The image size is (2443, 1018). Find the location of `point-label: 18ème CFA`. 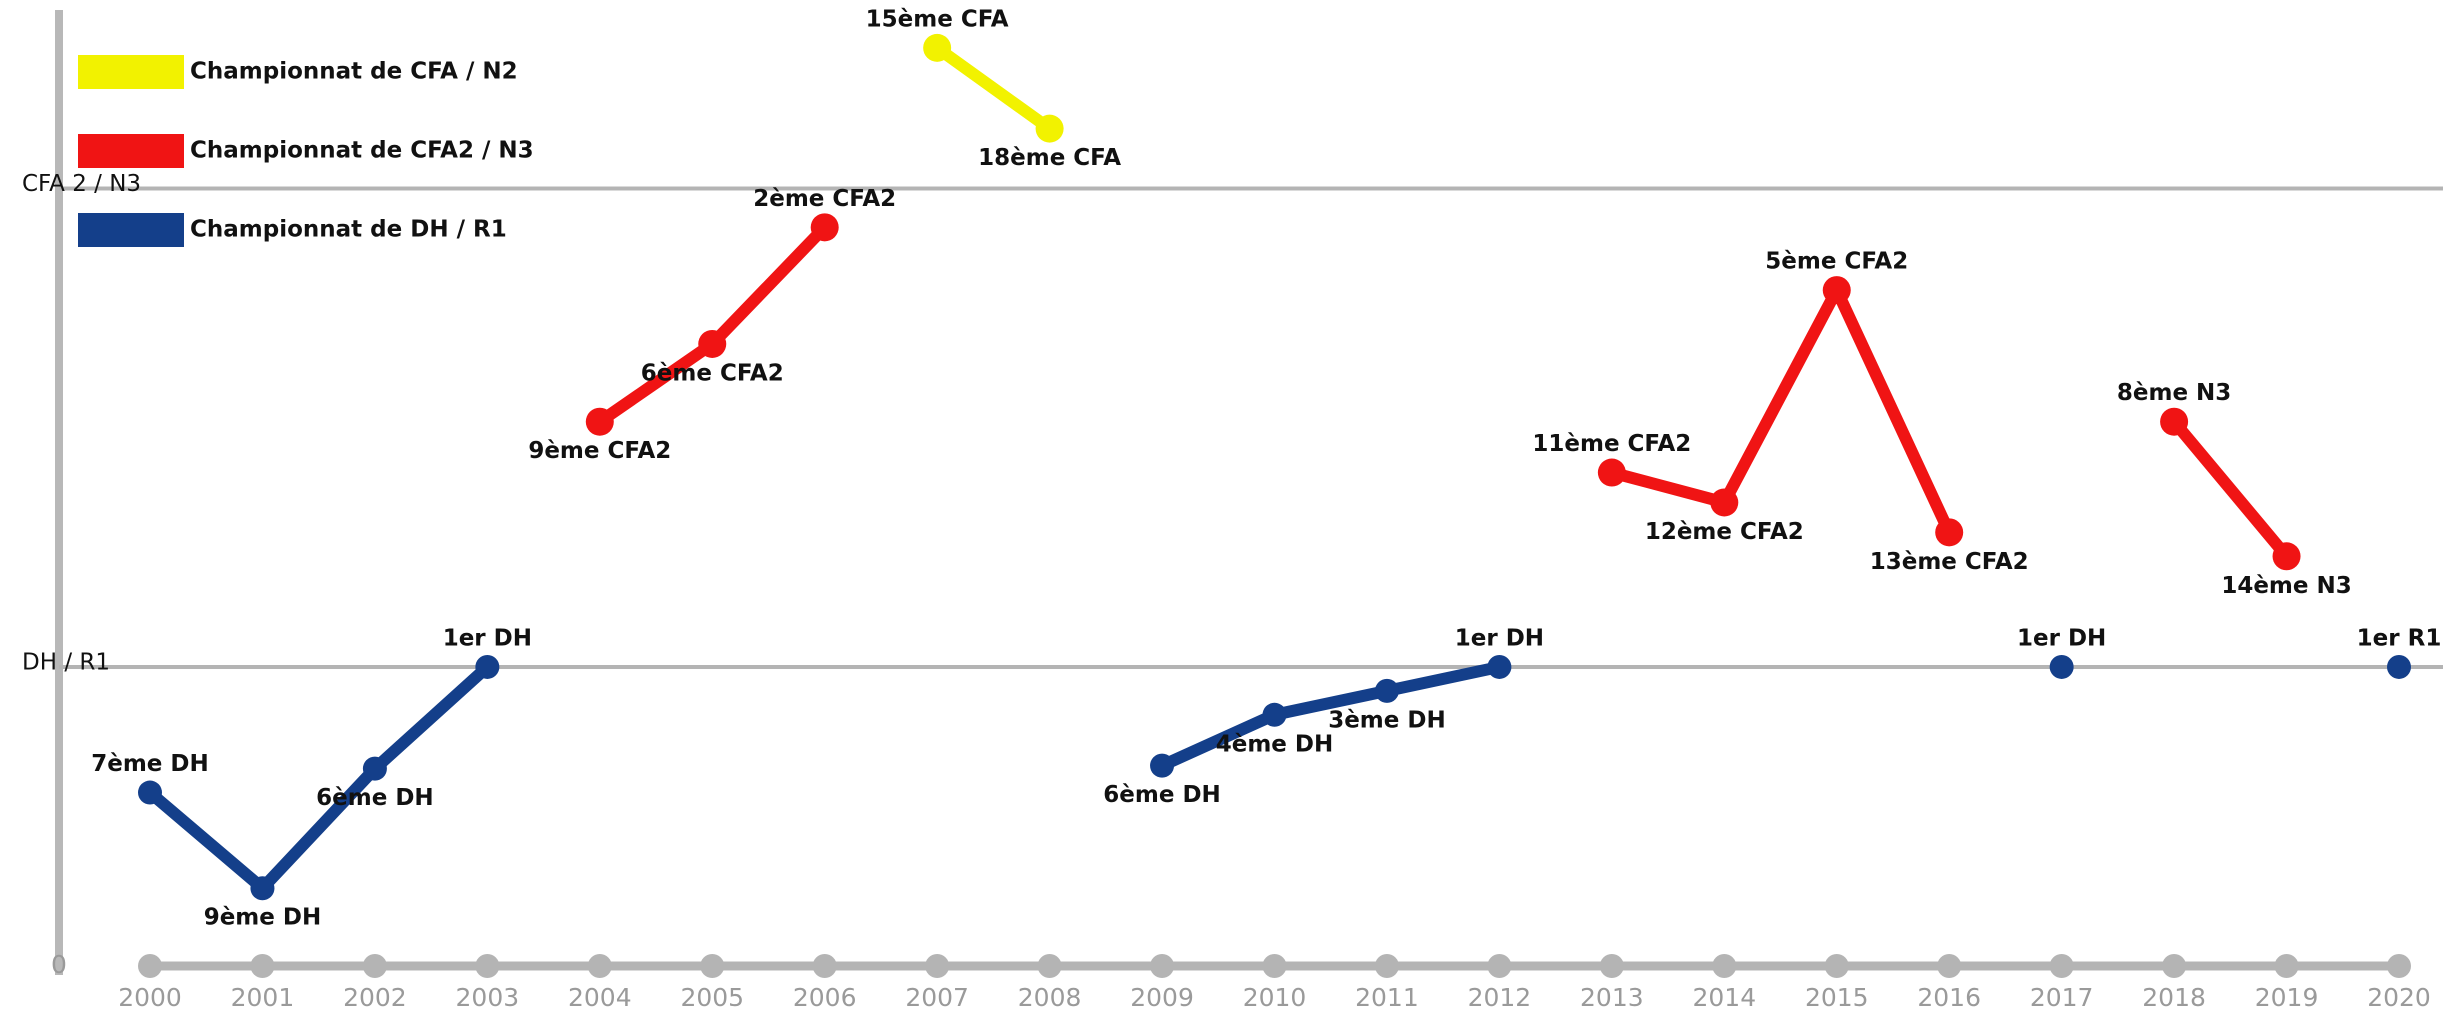

point-label: 18ème CFA is located at coordinates (1049, 158).